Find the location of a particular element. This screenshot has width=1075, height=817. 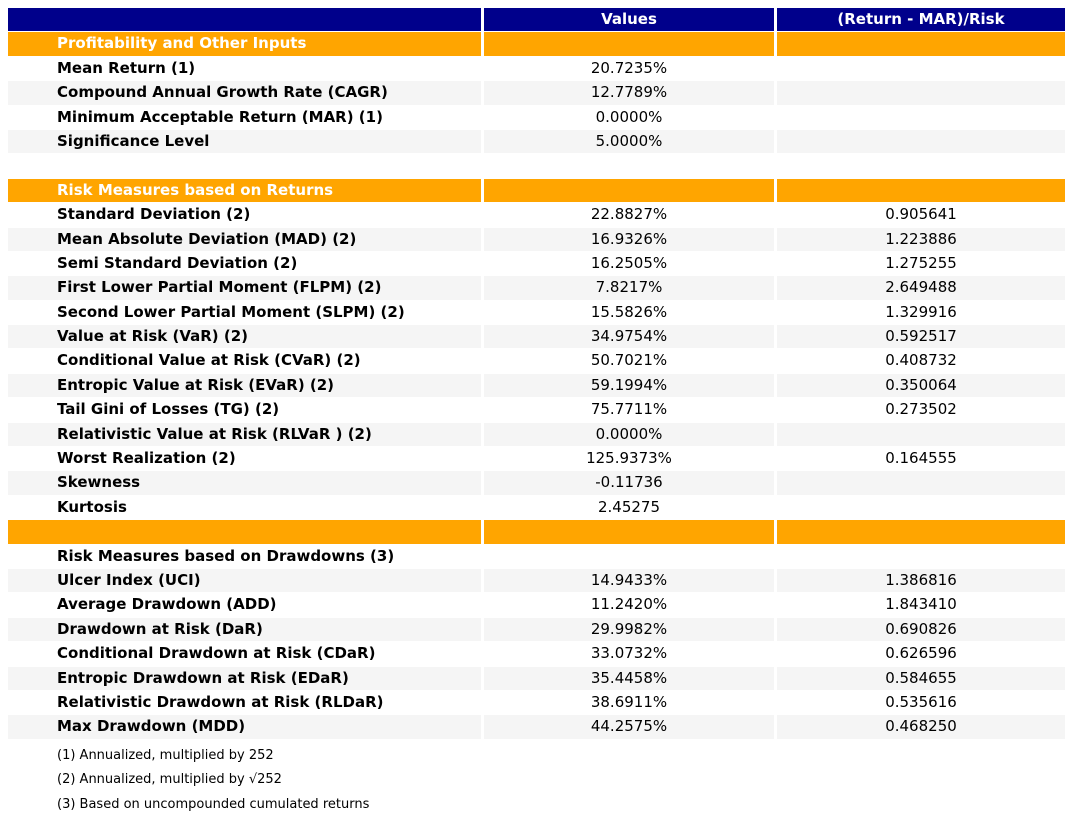

value-cell: 44.2575% is located at coordinates (629, 727).